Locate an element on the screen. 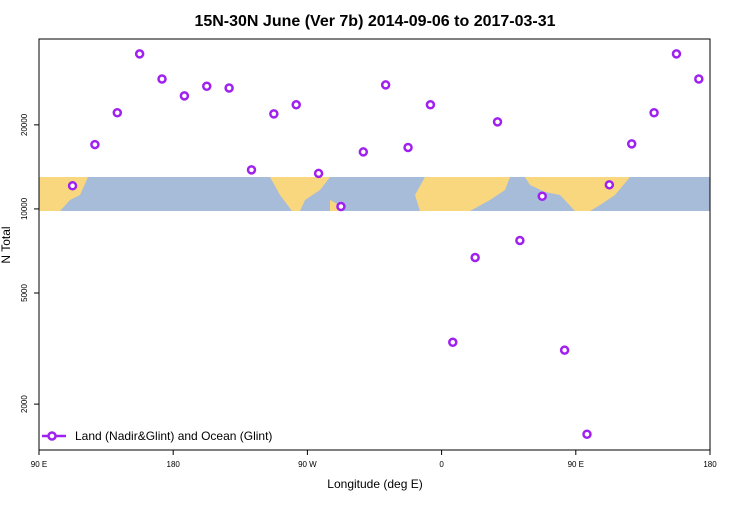 The height and width of the screenshot is (505, 750). y-axis-label: N Total is located at coordinates (6, 244).